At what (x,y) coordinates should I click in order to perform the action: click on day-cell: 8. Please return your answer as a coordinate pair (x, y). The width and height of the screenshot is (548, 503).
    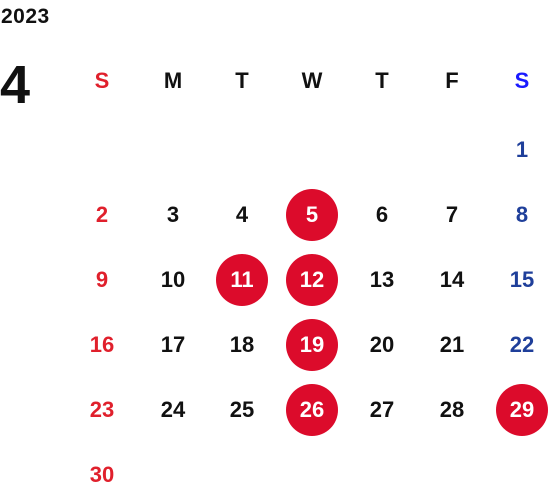
    Looking at the image, I should click on (522, 214).